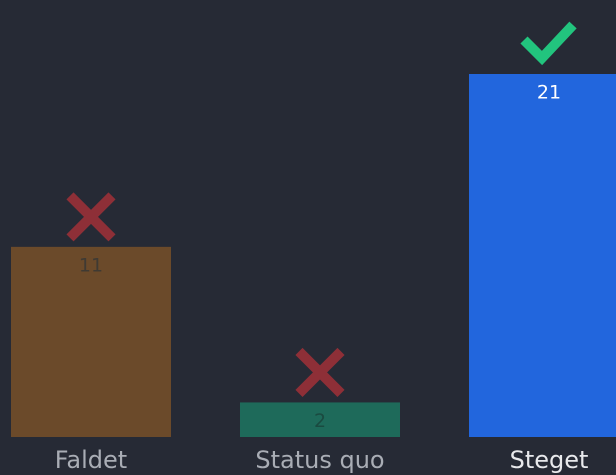 The image size is (616, 475). Describe the element at coordinates (91, 460) in the screenshot. I see `x-tick-label: Faldet` at that location.